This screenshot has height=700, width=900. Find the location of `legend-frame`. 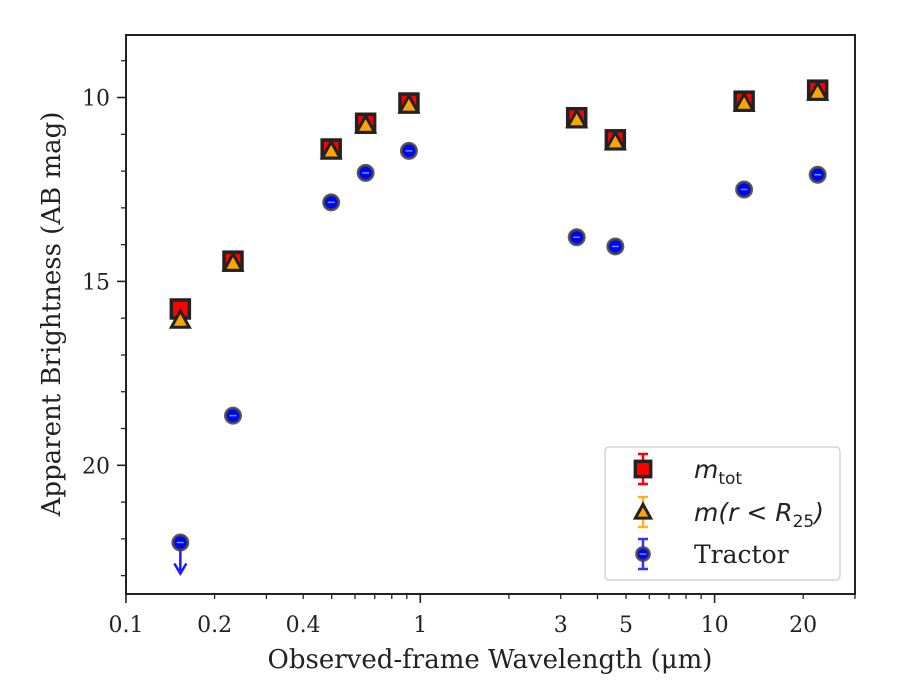

legend-frame is located at coordinates (722, 513).